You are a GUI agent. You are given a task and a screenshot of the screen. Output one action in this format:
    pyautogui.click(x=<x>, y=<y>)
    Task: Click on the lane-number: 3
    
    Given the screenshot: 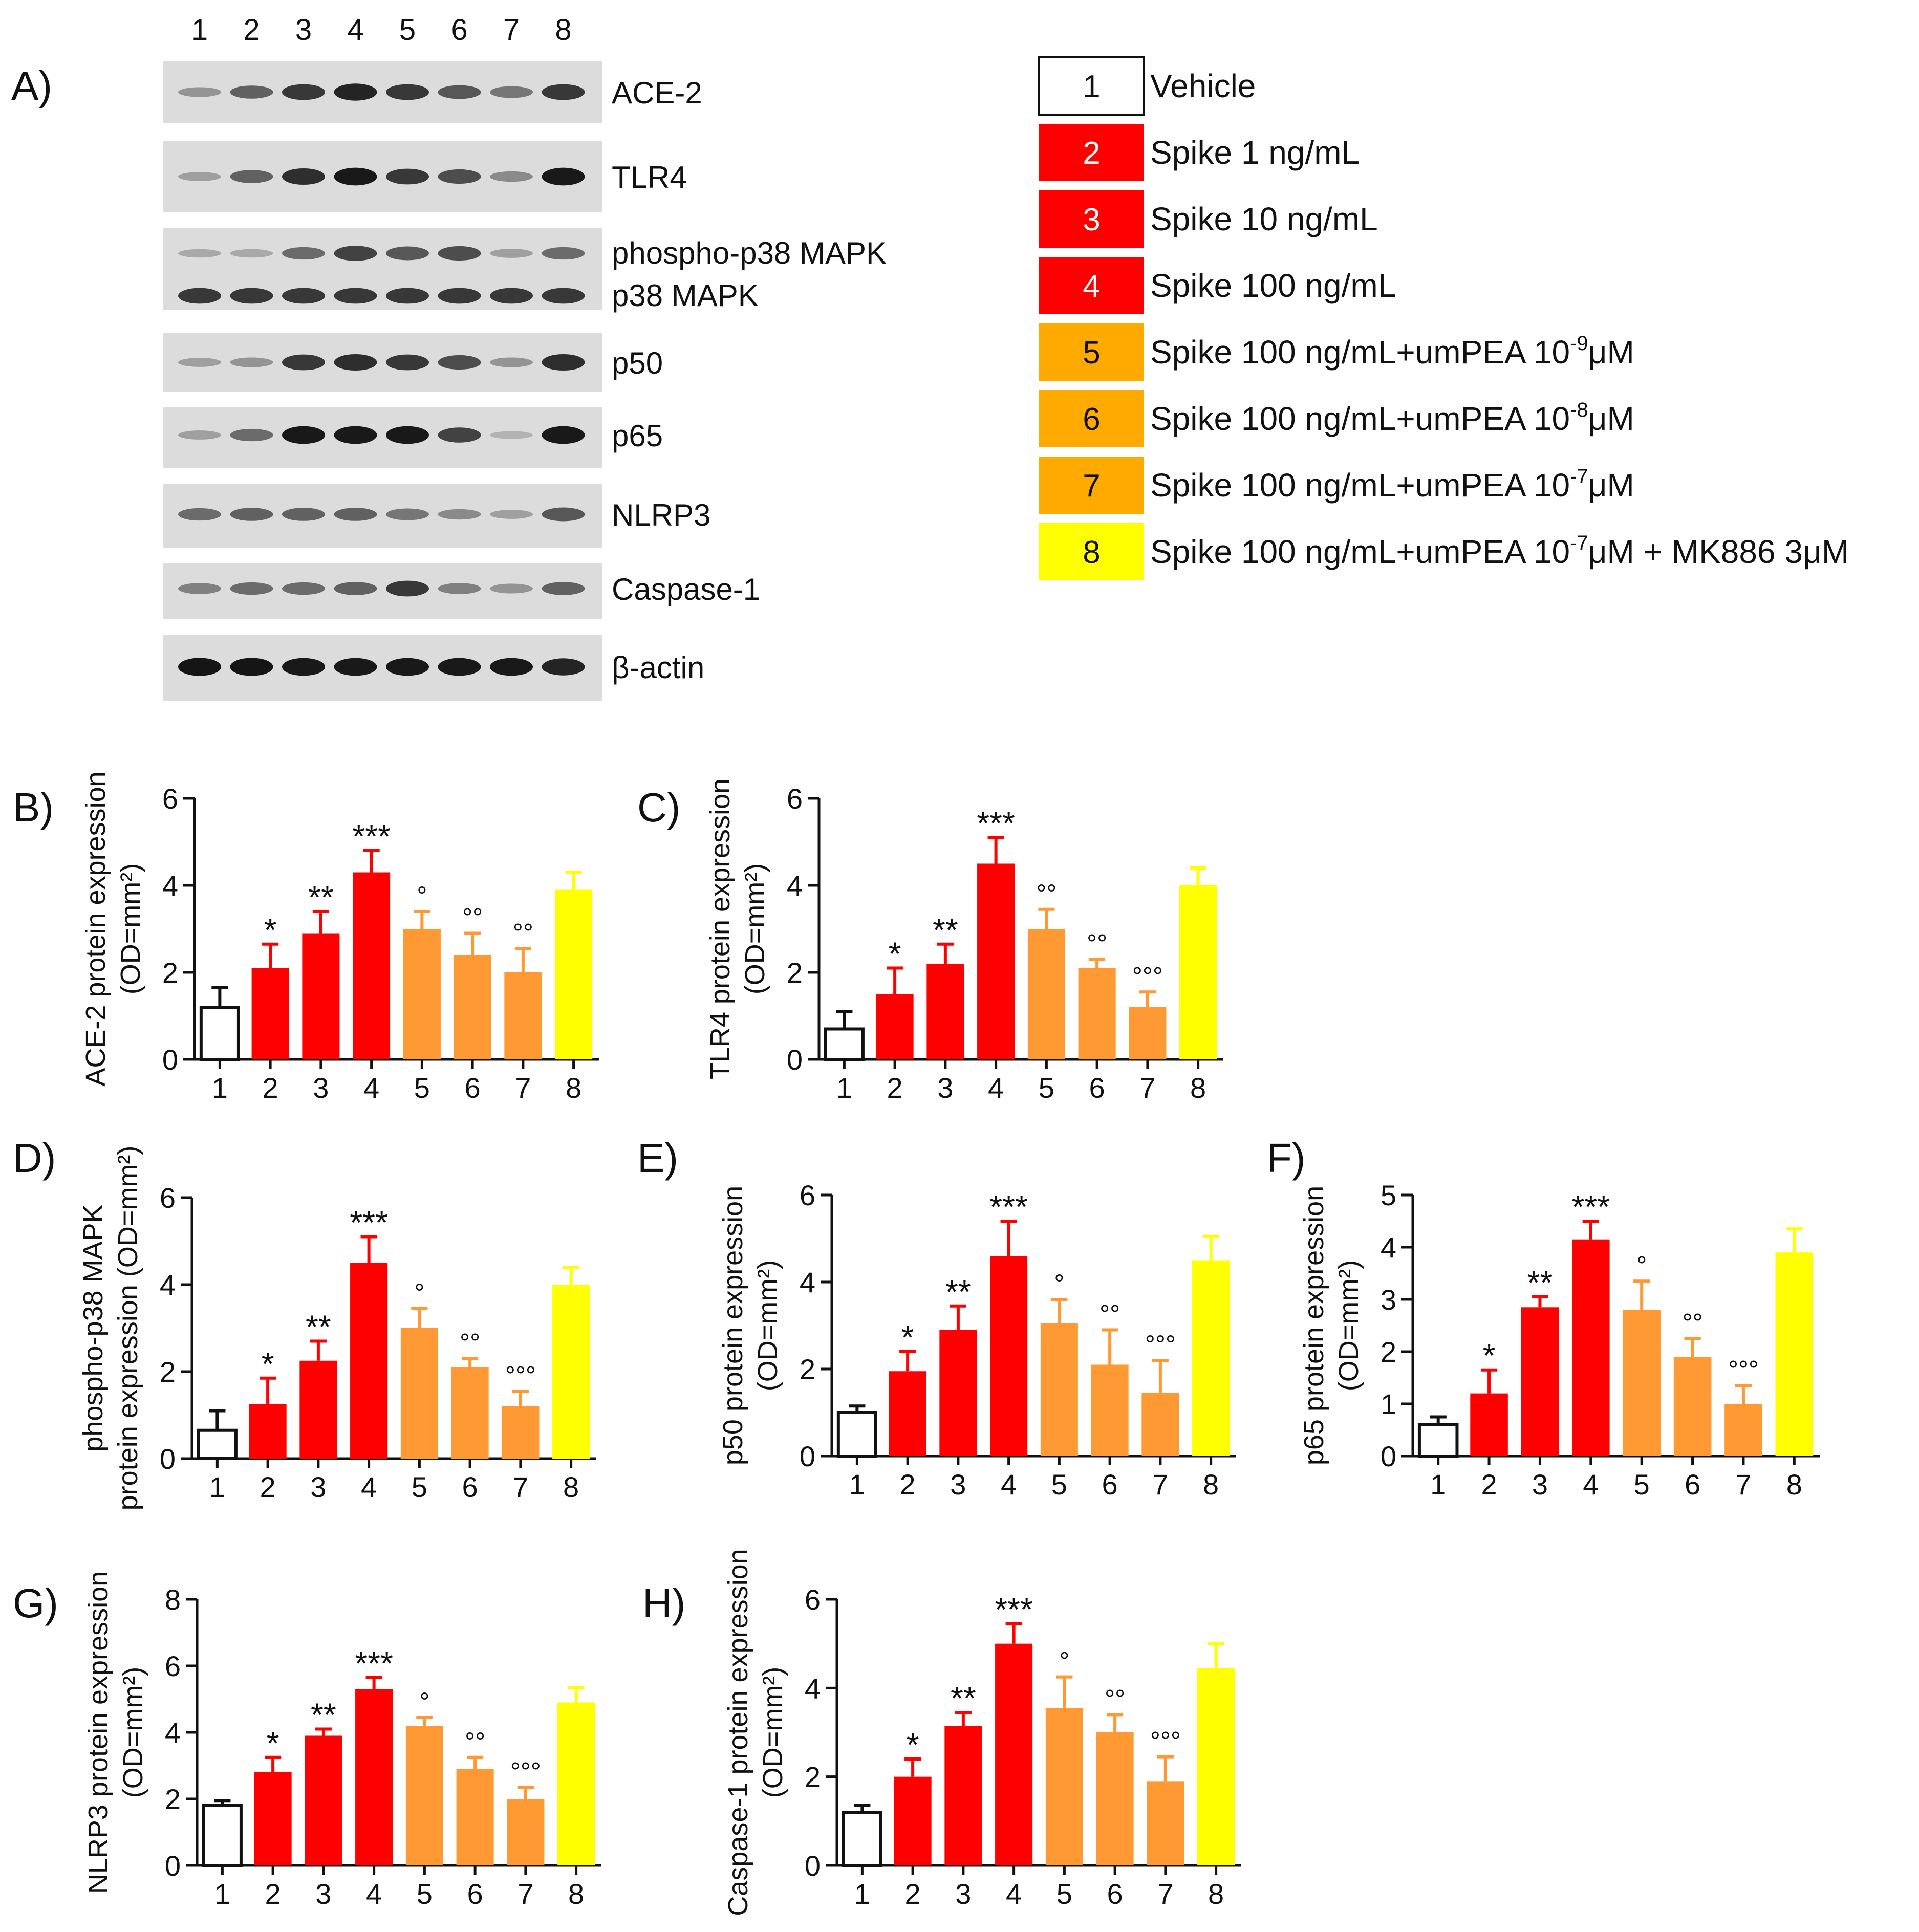 What is the action you would take?
    pyautogui.click(x=304, y=30)
    